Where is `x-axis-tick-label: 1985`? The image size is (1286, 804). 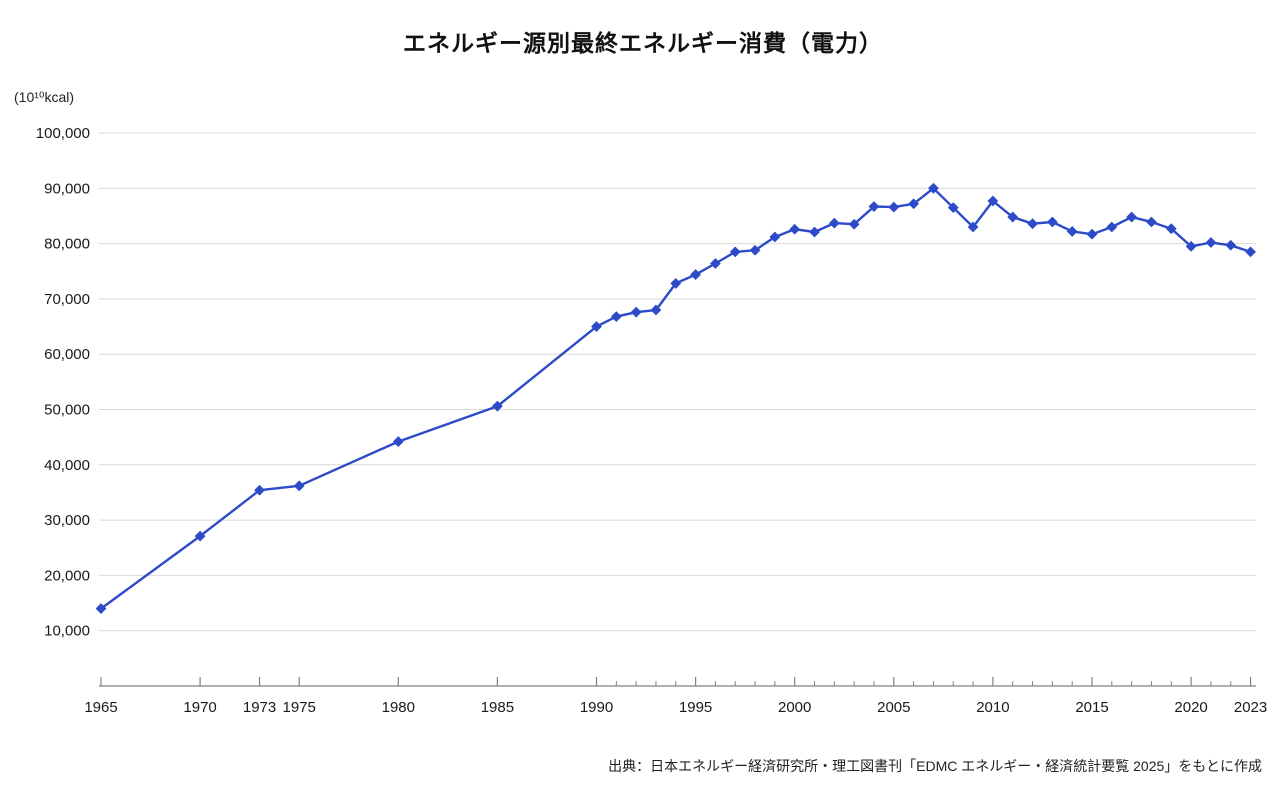
x-axis-tick-label: 1985 is located at coordinates (497, 707).